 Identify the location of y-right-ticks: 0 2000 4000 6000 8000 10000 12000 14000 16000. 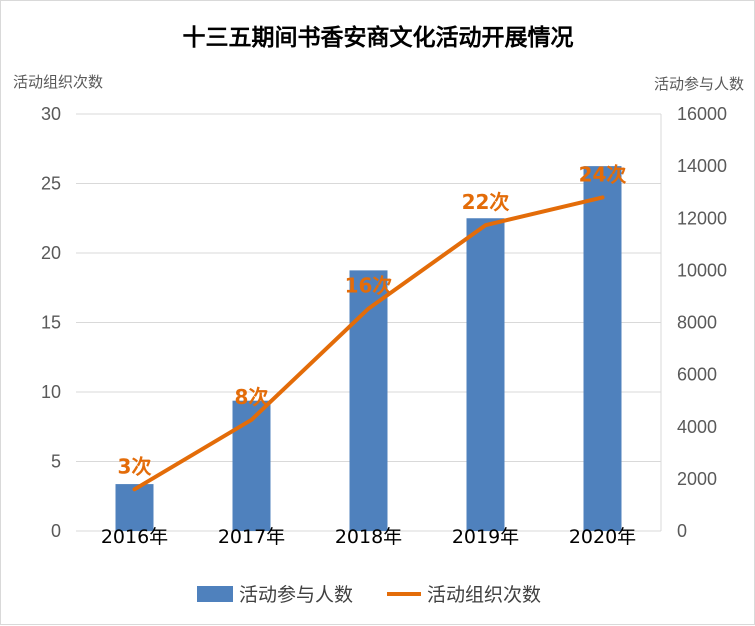
(702, 322).